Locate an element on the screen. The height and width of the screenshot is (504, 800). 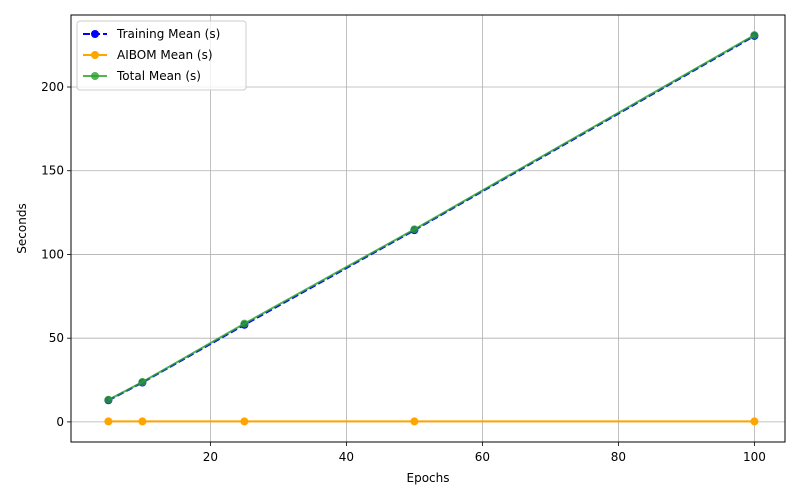
legend-label: Total Mean (s) is located at coordinates (158, 76).